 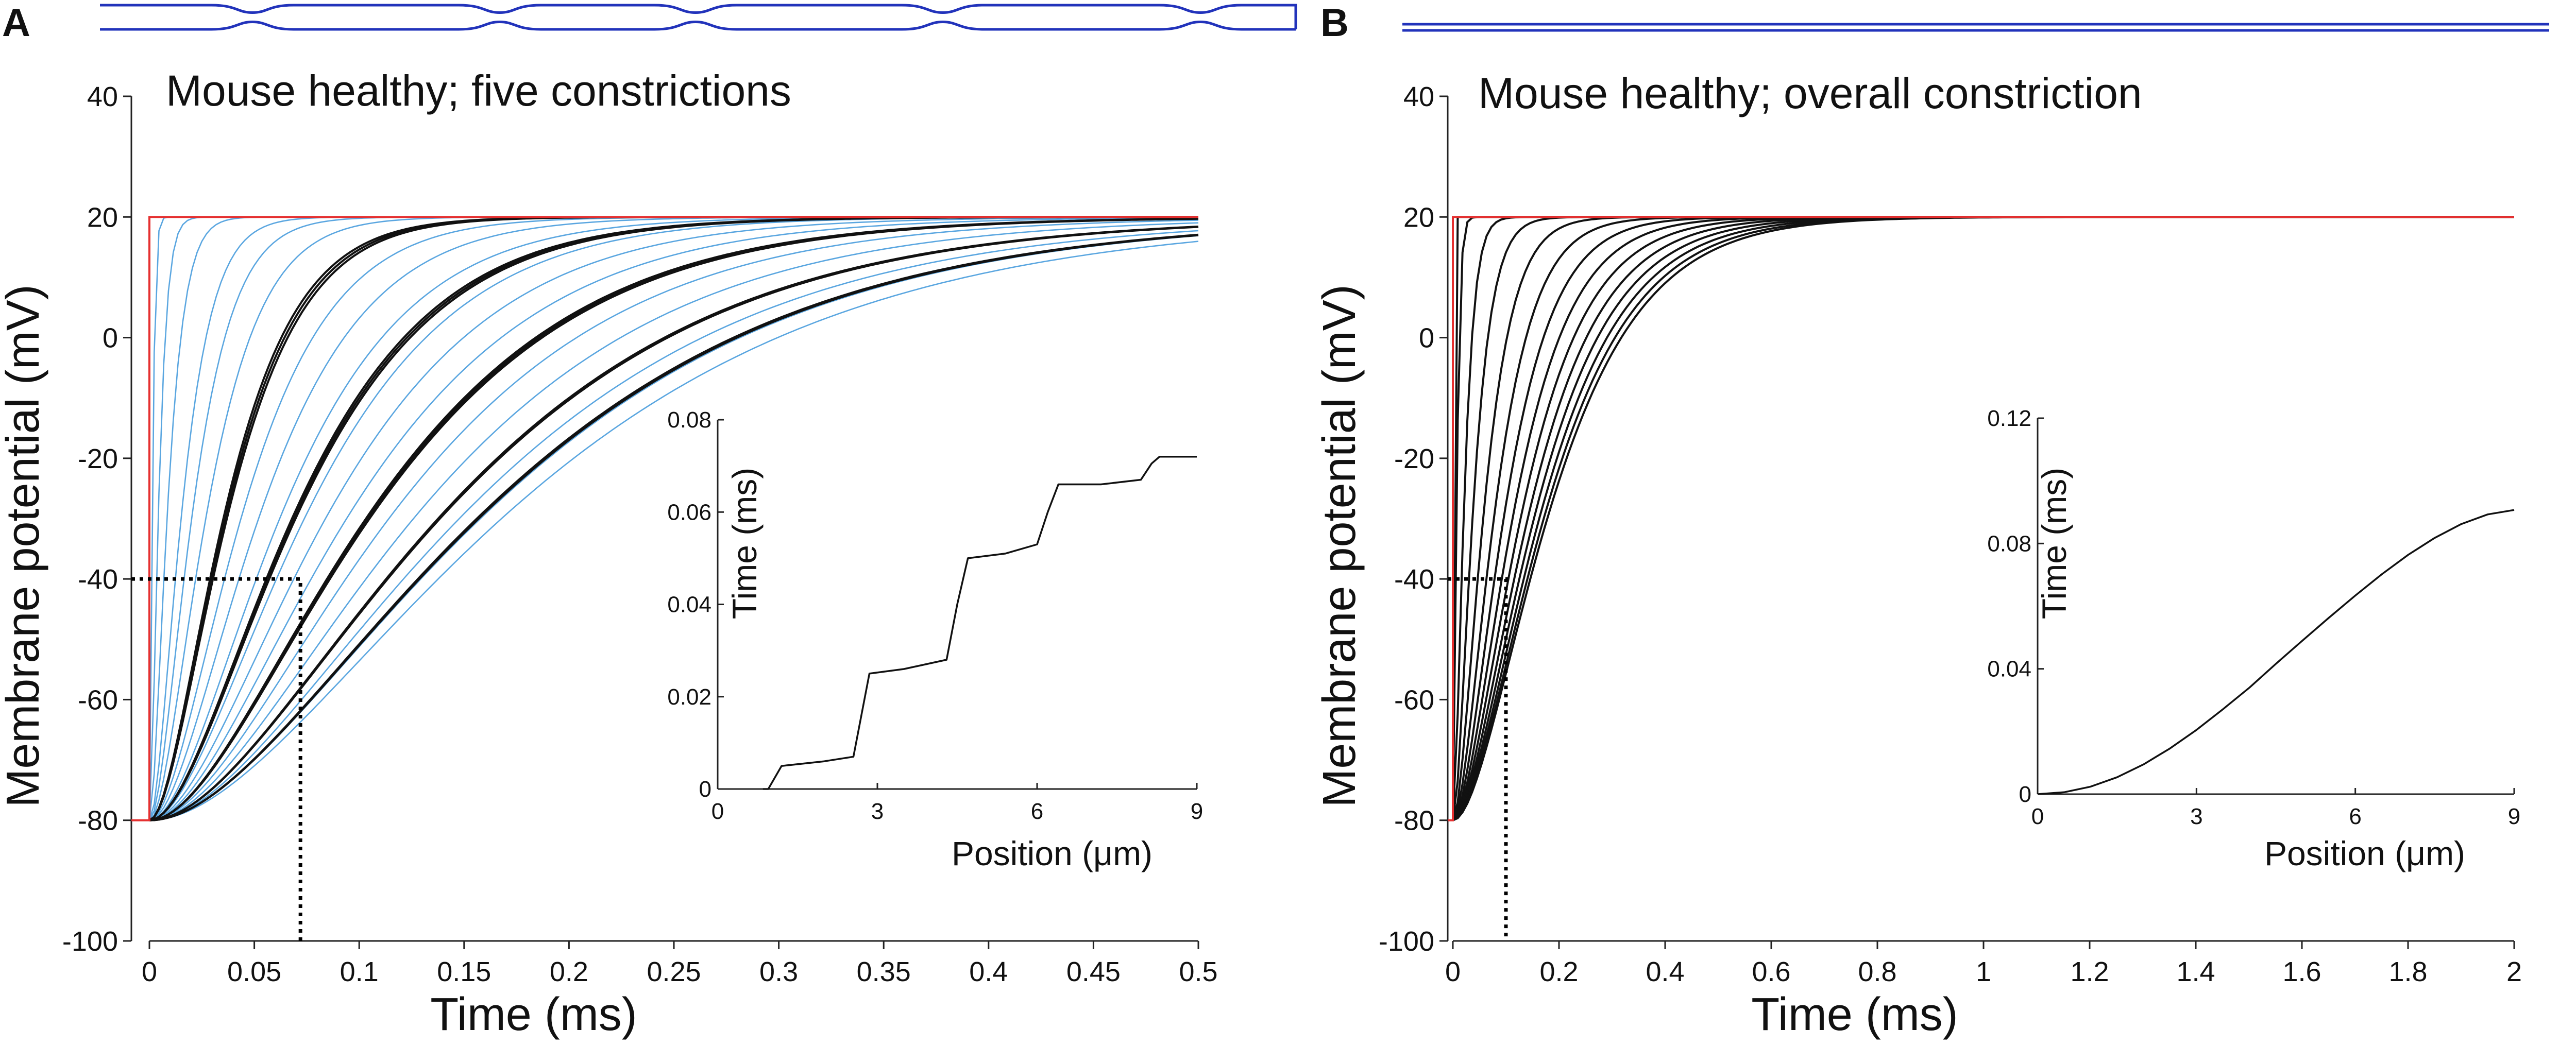 What do you see at coordinates (464, 971) in the screenshot?
I see `x-tick-label-a: 0.15` at bounding box center [464, 971].